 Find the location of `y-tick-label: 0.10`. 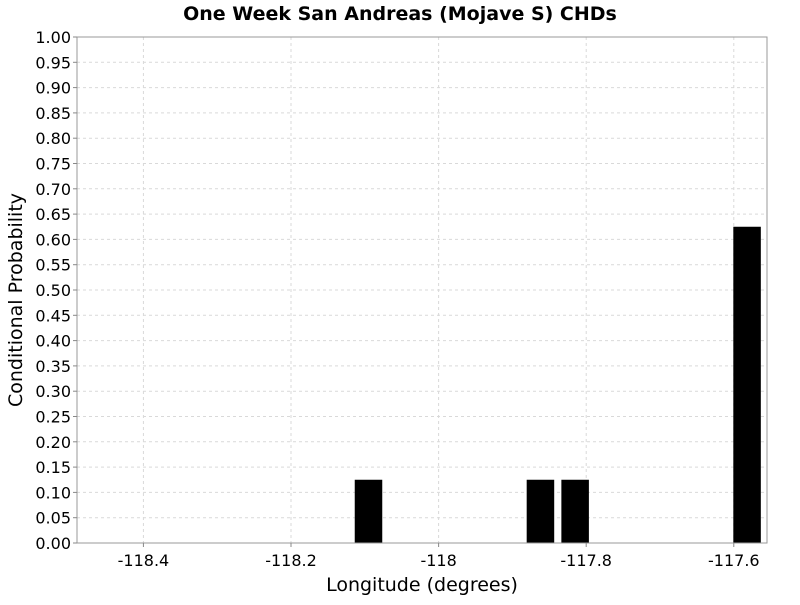

y-tick-label: 0.10 is located at coordinates (53, 492).